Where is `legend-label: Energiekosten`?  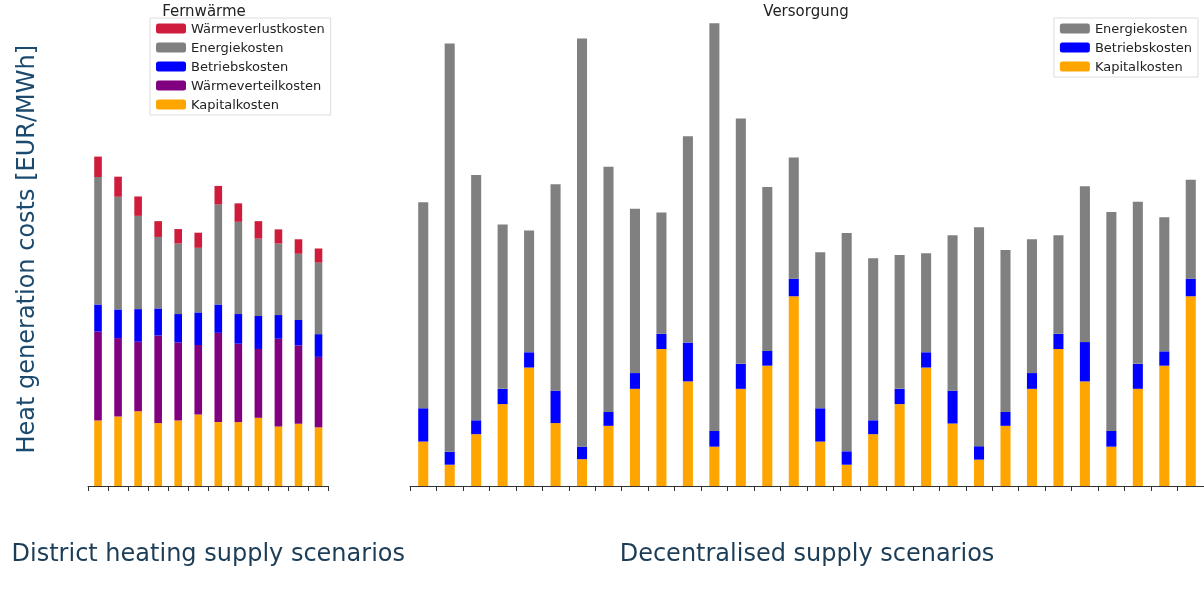
legend-label: Energiekosten is located at coordinates (237, 47).